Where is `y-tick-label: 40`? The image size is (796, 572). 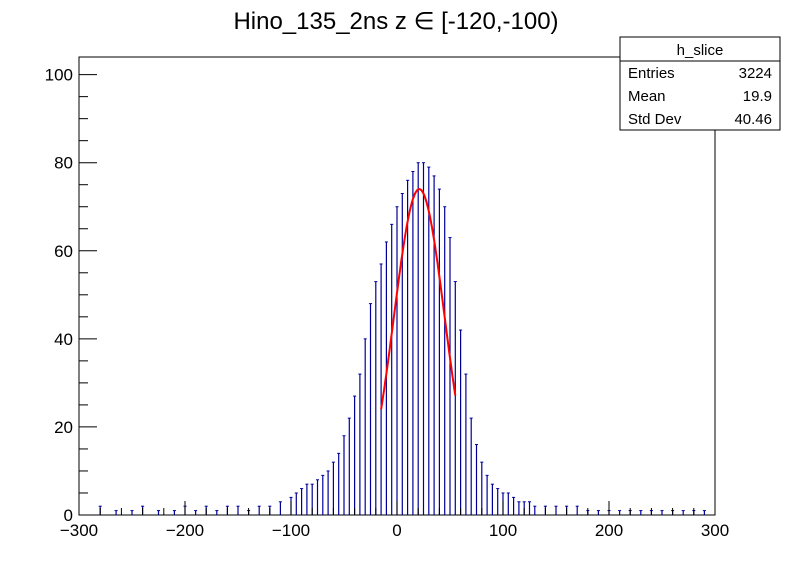
y-tick-label: 40 is located at coordinates (63, 339).